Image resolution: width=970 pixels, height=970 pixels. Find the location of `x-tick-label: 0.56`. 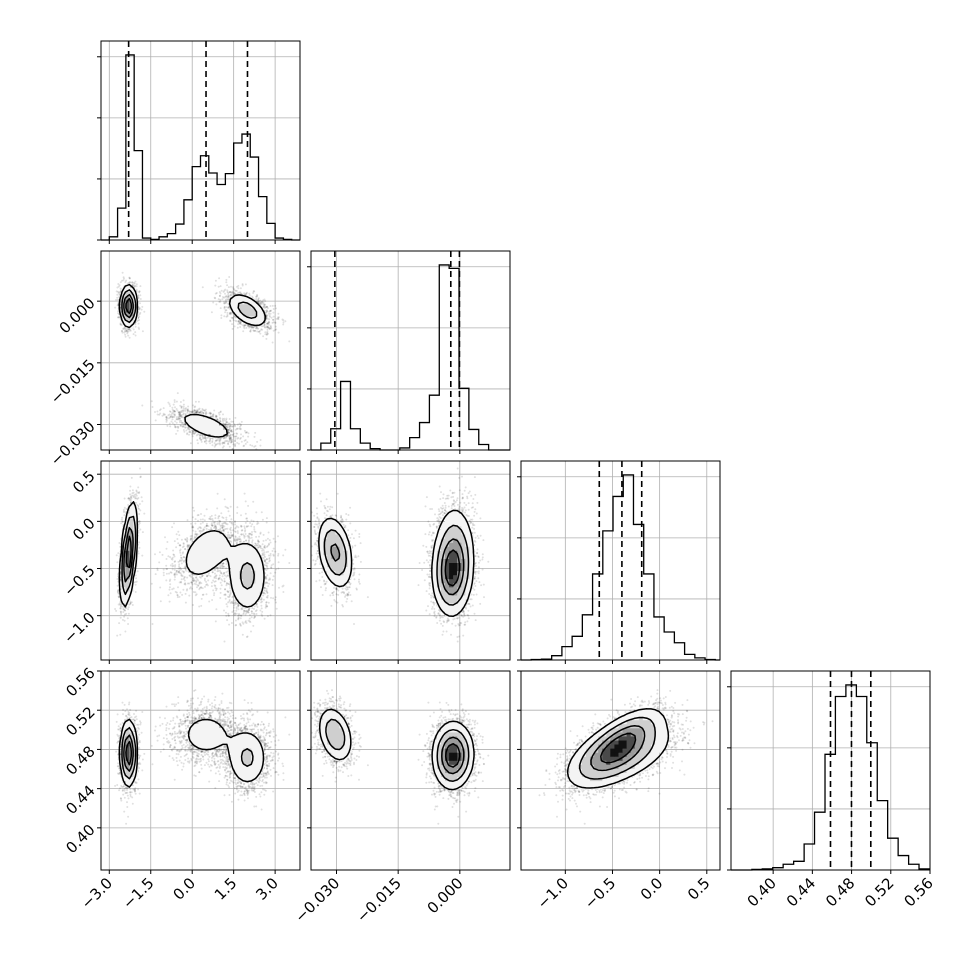

x-tick-label: 0.56 is located at coordinates (918, 892).